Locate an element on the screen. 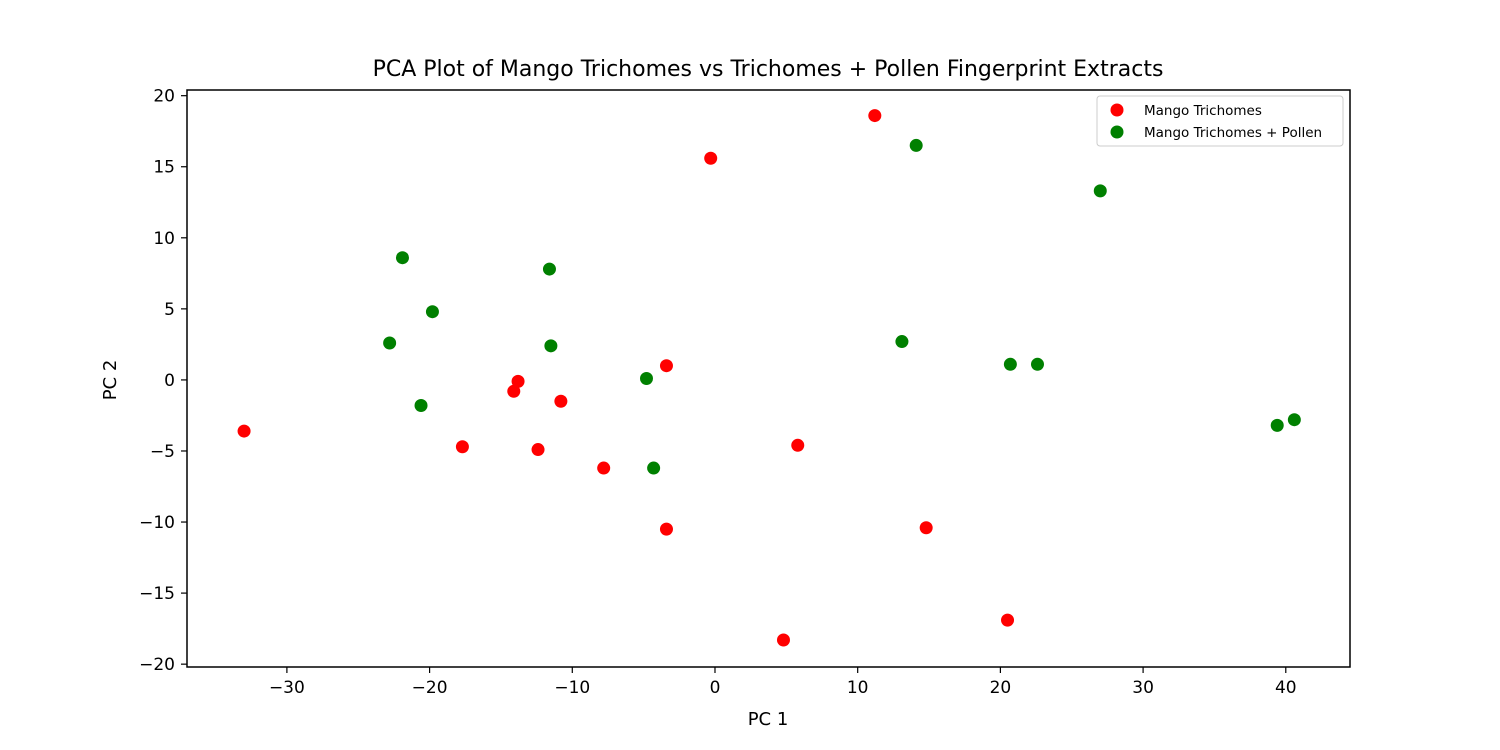 Image resolution: width=1500 pixels, height=750 pixels. legend-label: Mango Trichomes is located at coordinates (1203, 111).